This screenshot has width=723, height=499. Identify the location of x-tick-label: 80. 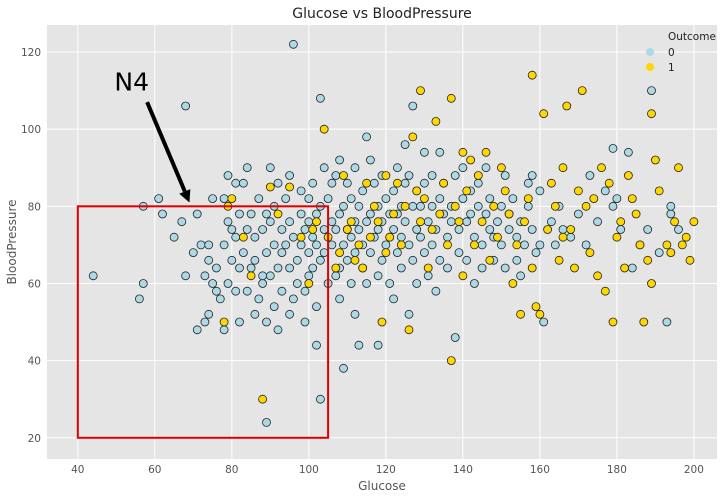
(231, 470).